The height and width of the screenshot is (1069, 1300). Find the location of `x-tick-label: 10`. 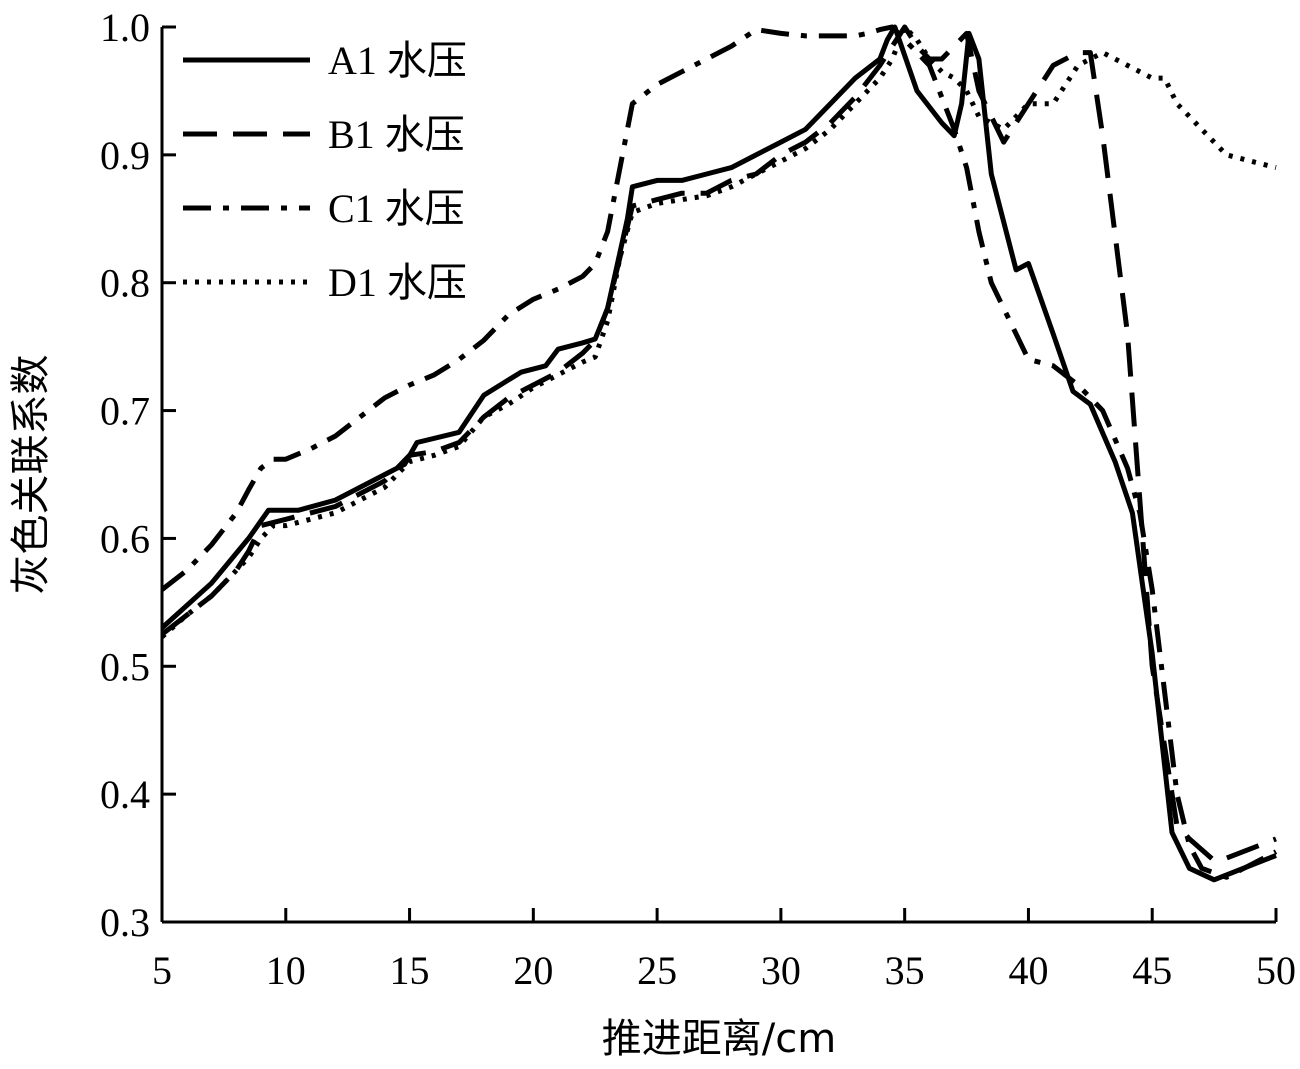

x-tick-label: 10 is located at coordinates (286, 970).